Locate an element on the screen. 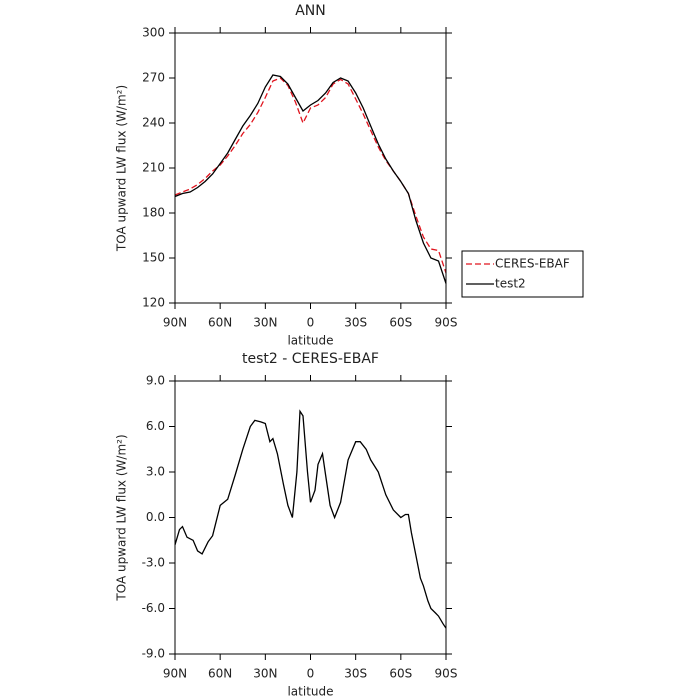 This screenshot has width=700, height=700. chart-title: ANN is located at coordinates (310, 11).